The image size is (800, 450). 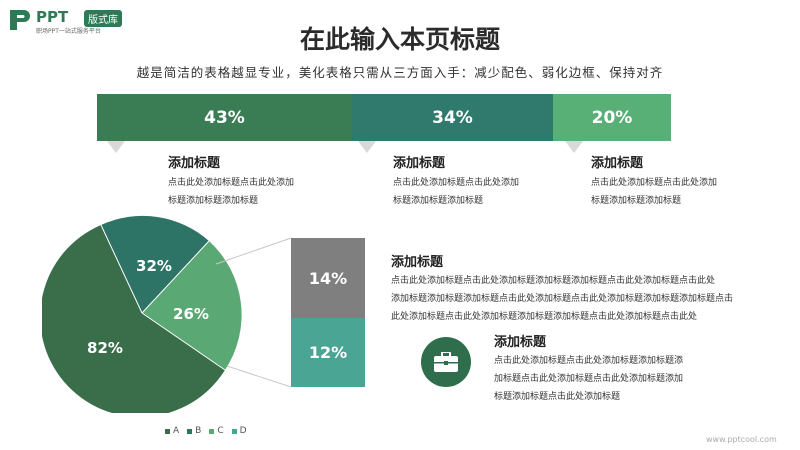 What do you see at coordinates (176, 431) in the screenshot?
I see `legend-label-a: A` at bounding box center [176, 431].